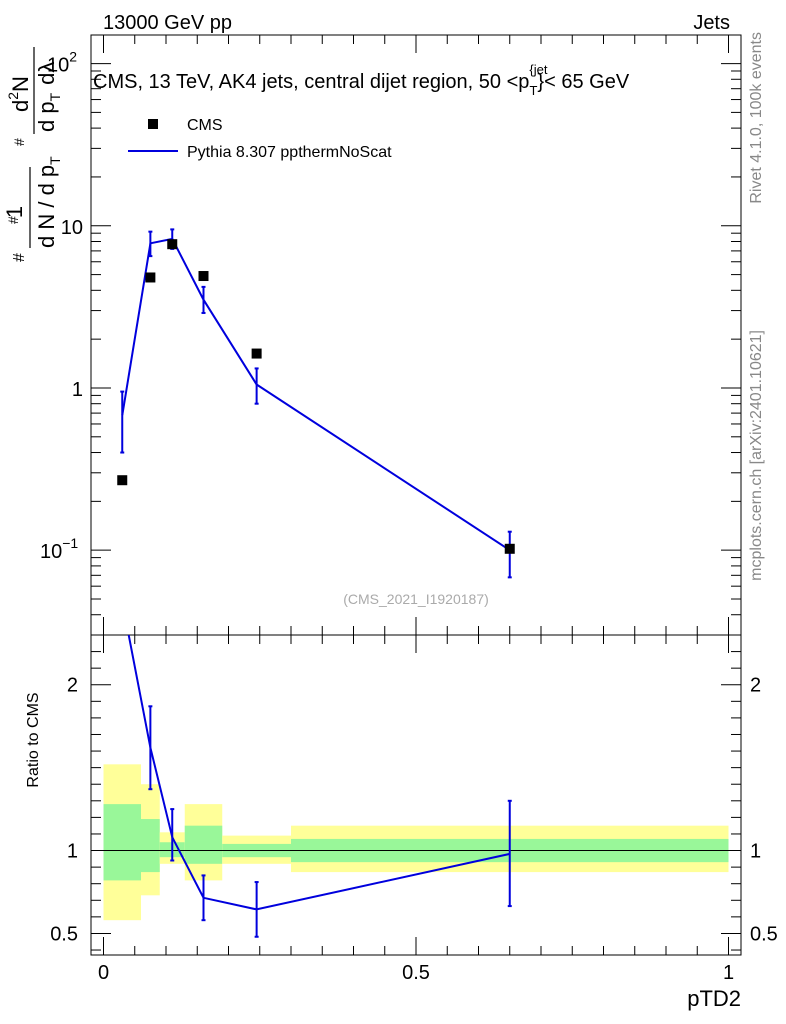 The image size is (786, 1024). Describe the element at coordinates (416, 973) in the screenshot. I see `ratio-xtick-label: 0.5` at that location.